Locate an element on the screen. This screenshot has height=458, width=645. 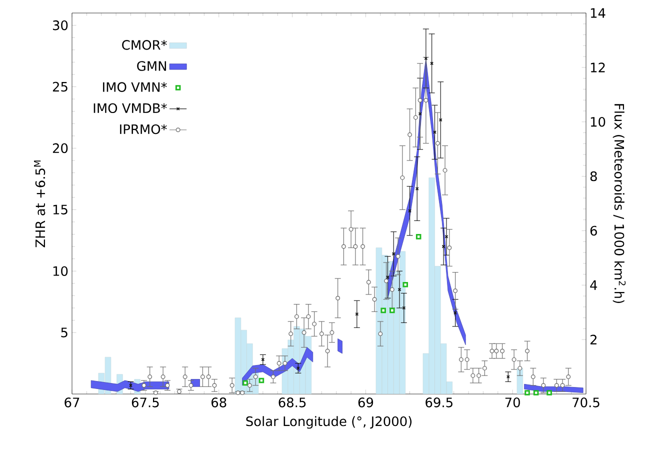
y2-tick-label: 10 is located at coordinates (598, 121).